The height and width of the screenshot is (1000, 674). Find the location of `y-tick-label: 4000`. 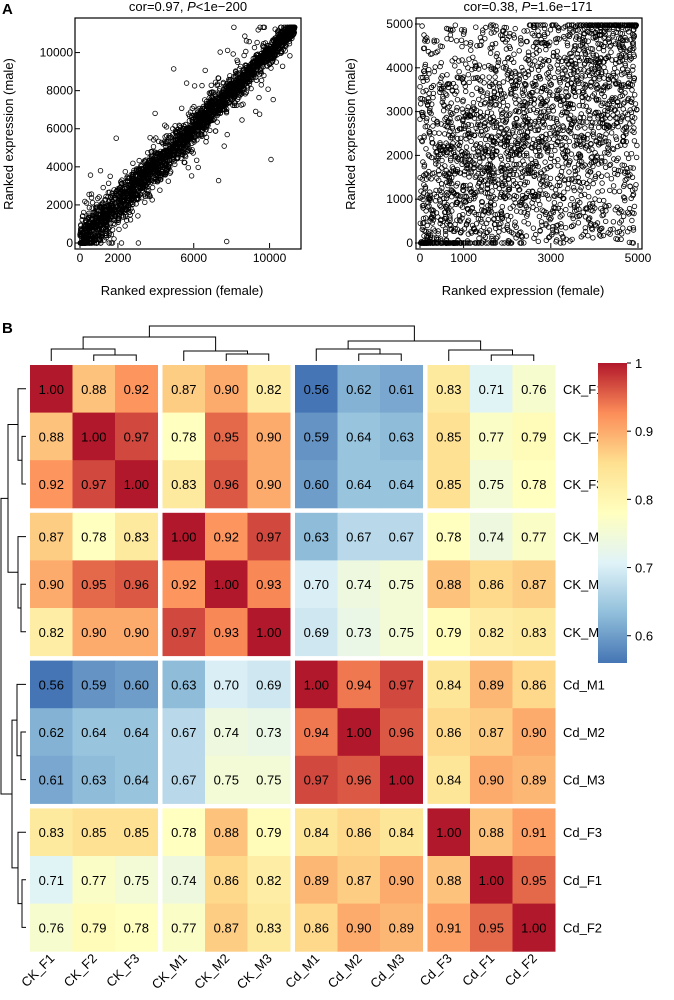

y-tick-label: 4000 is located at coordinates (59, 167).